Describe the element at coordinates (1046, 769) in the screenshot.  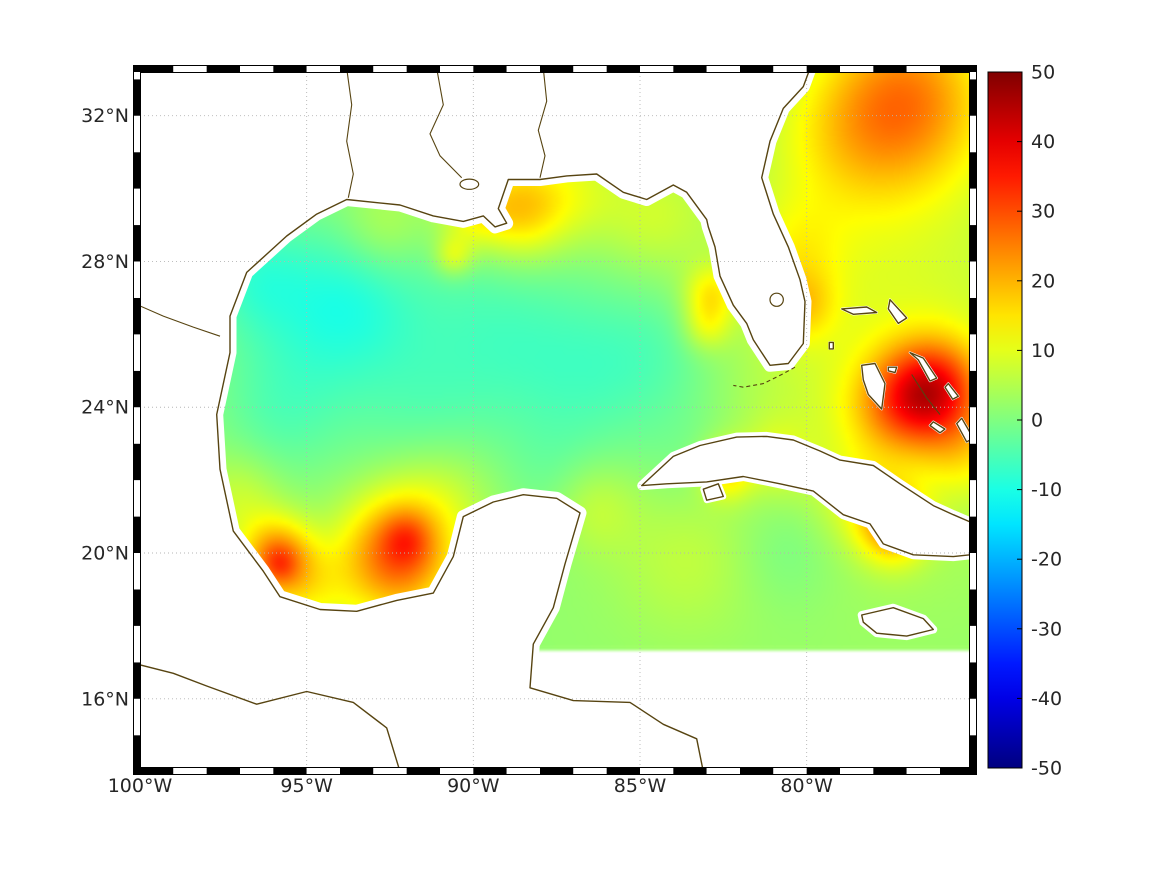
I see `colorbar-tick-label: -50` at that location.